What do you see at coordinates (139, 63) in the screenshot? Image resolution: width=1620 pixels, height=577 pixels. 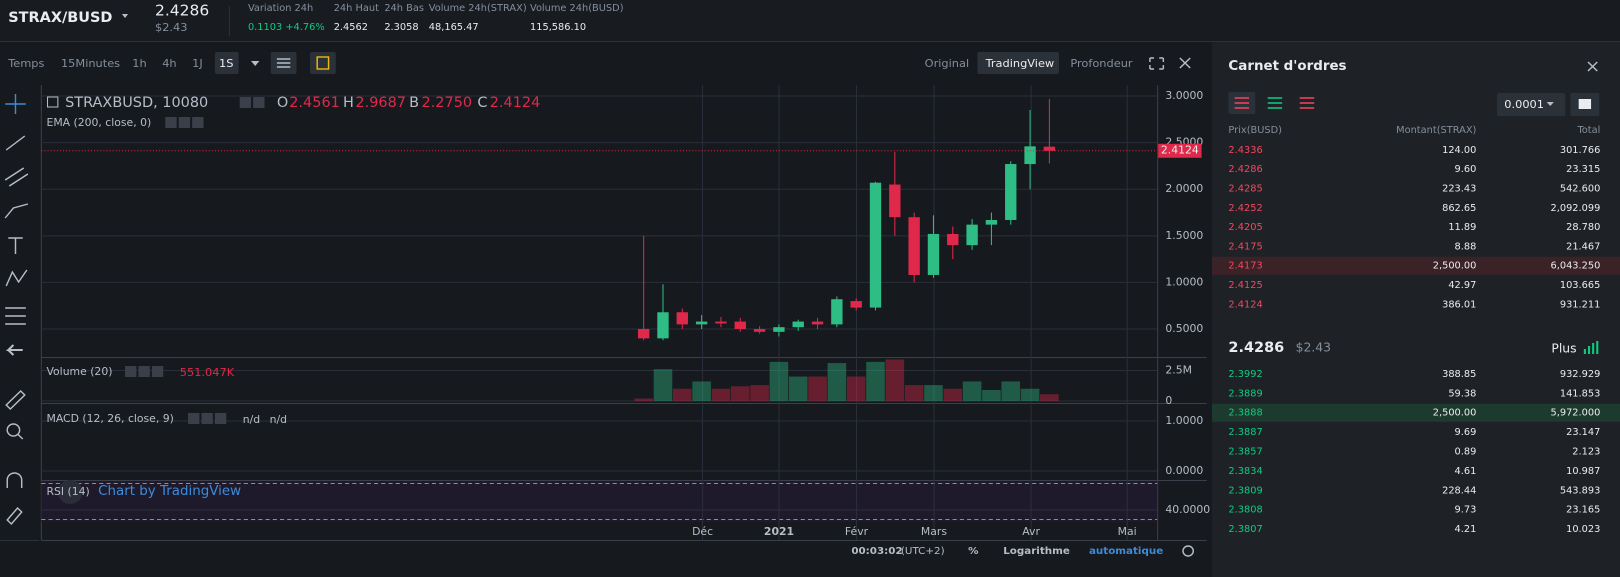 I see `interval-button: 1h` at bounding box center [139, 63].